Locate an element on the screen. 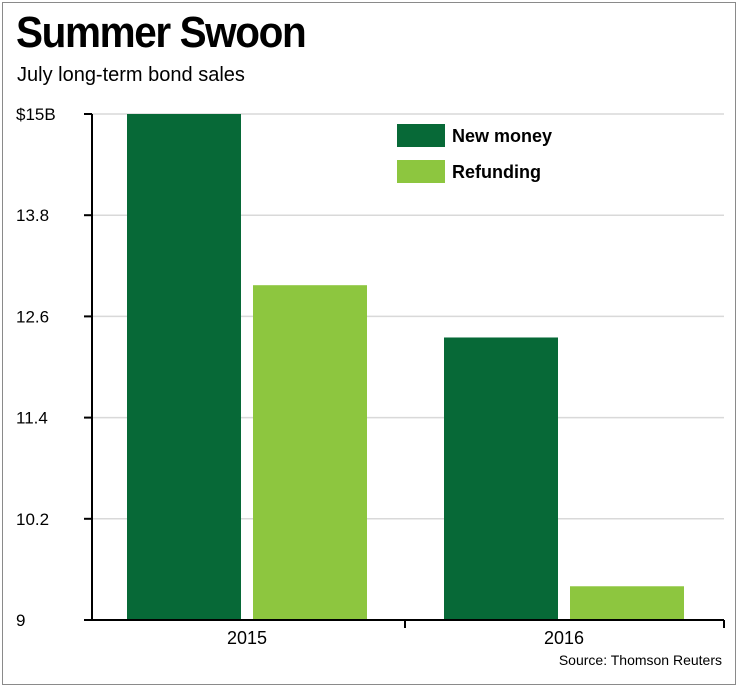  bar-new-money-2015 is located at coordinates (184, 367).